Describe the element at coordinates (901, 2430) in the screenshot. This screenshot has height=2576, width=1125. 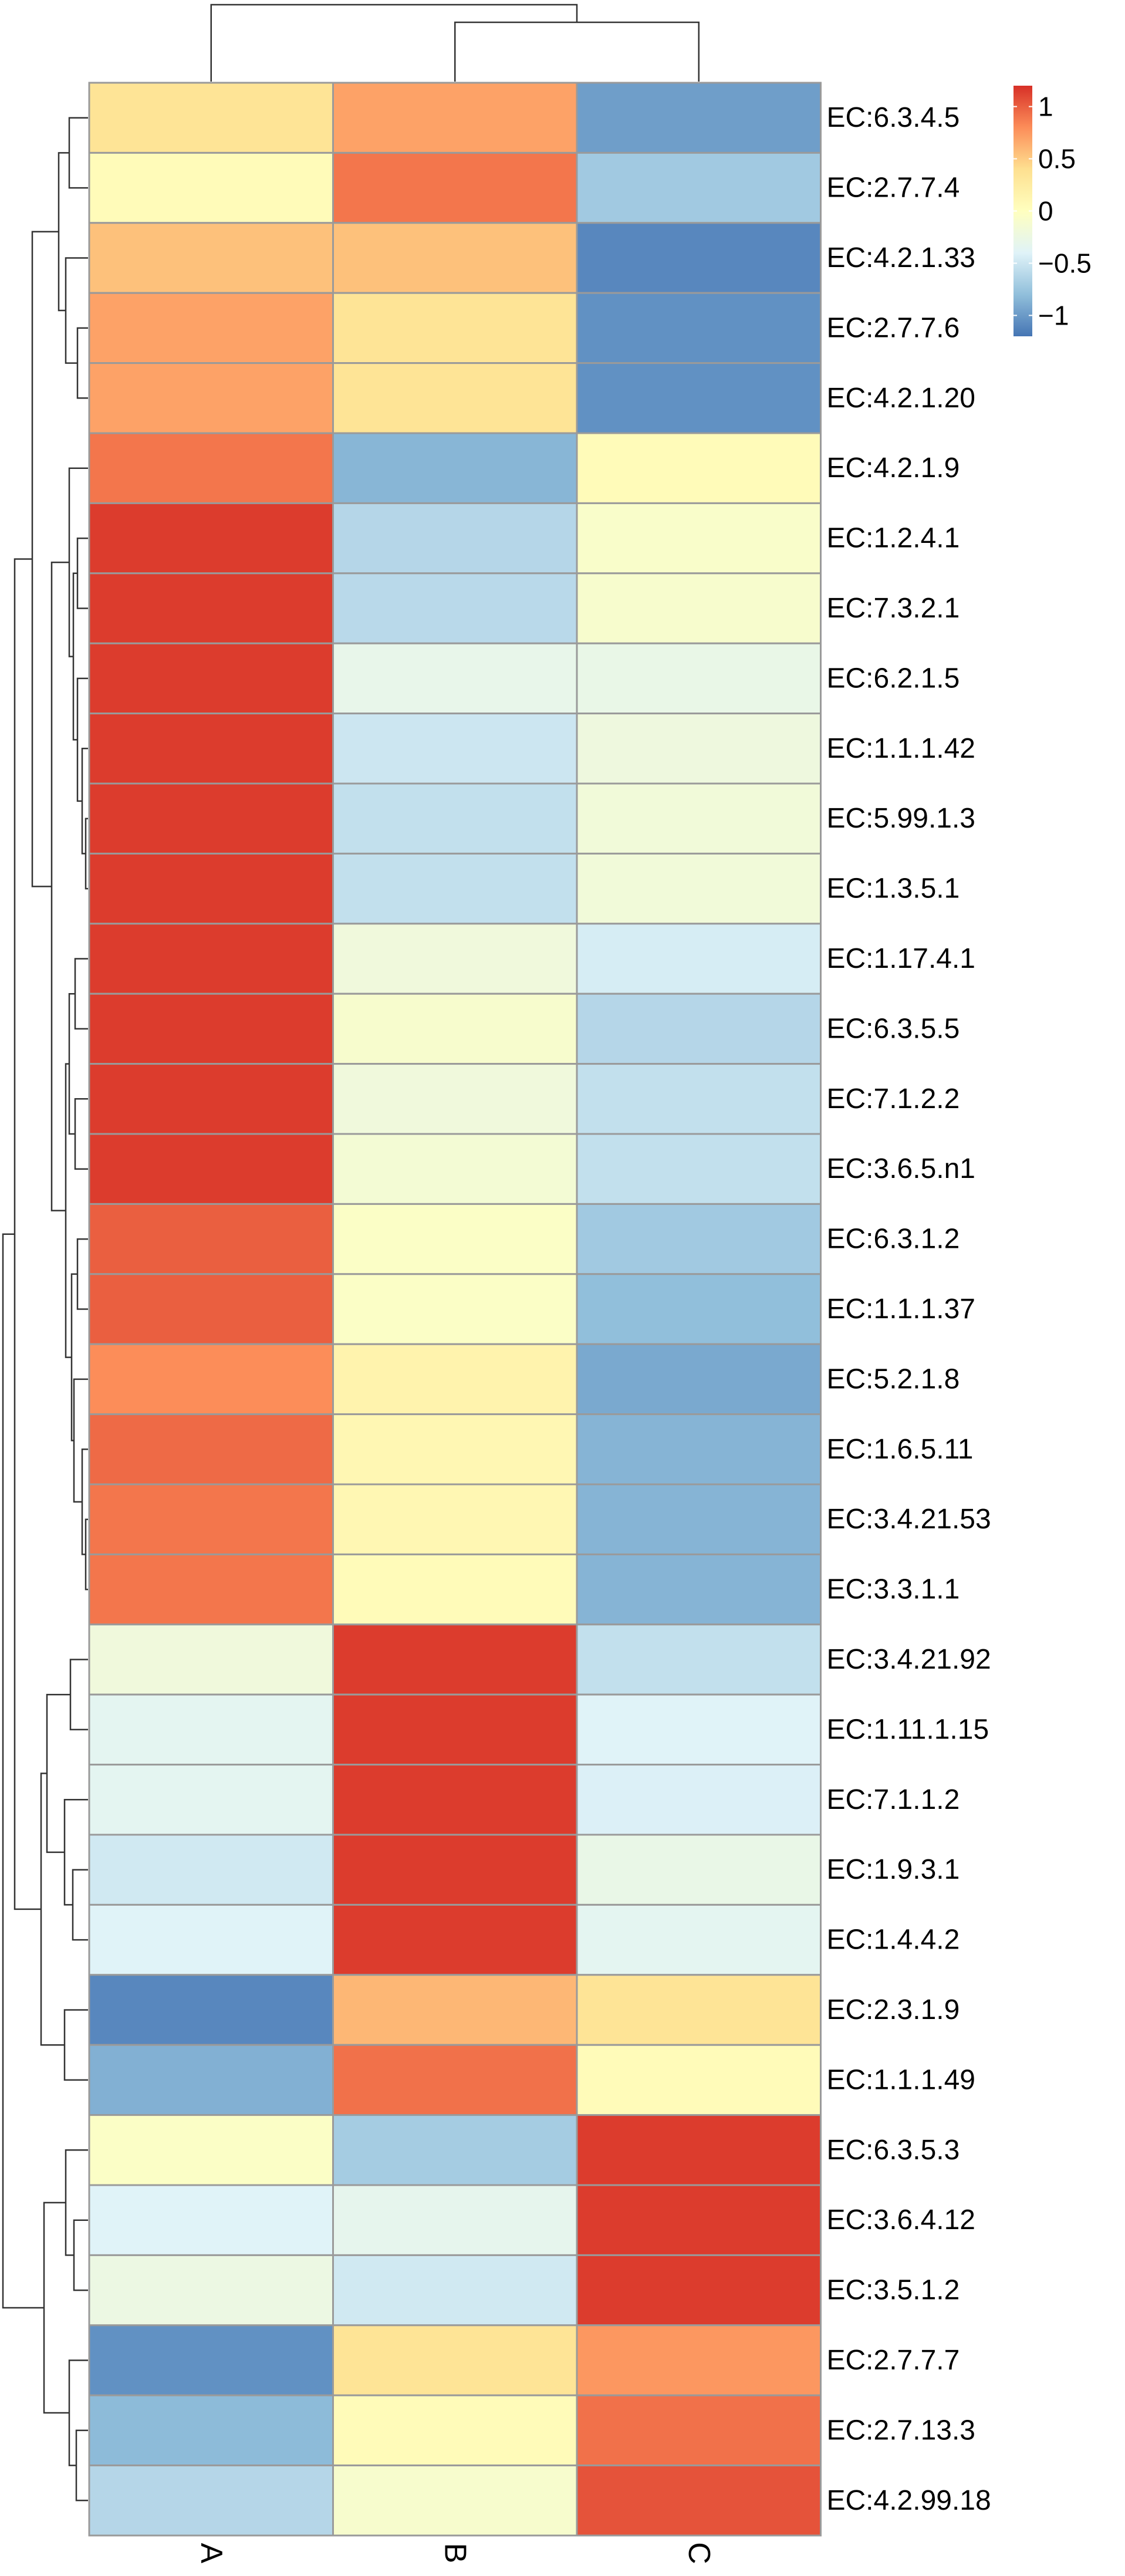
I see `row-label: EC:2.7.13.3` at that location.